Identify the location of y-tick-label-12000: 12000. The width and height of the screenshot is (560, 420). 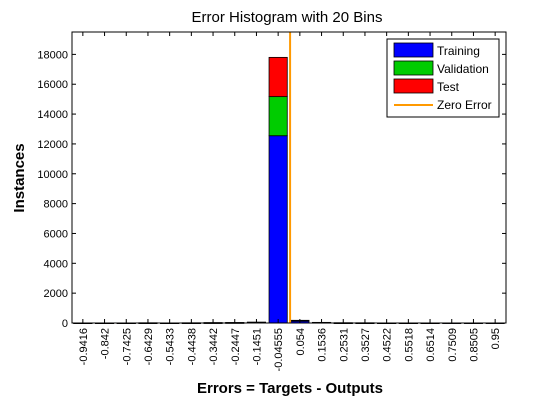
(52, 145).